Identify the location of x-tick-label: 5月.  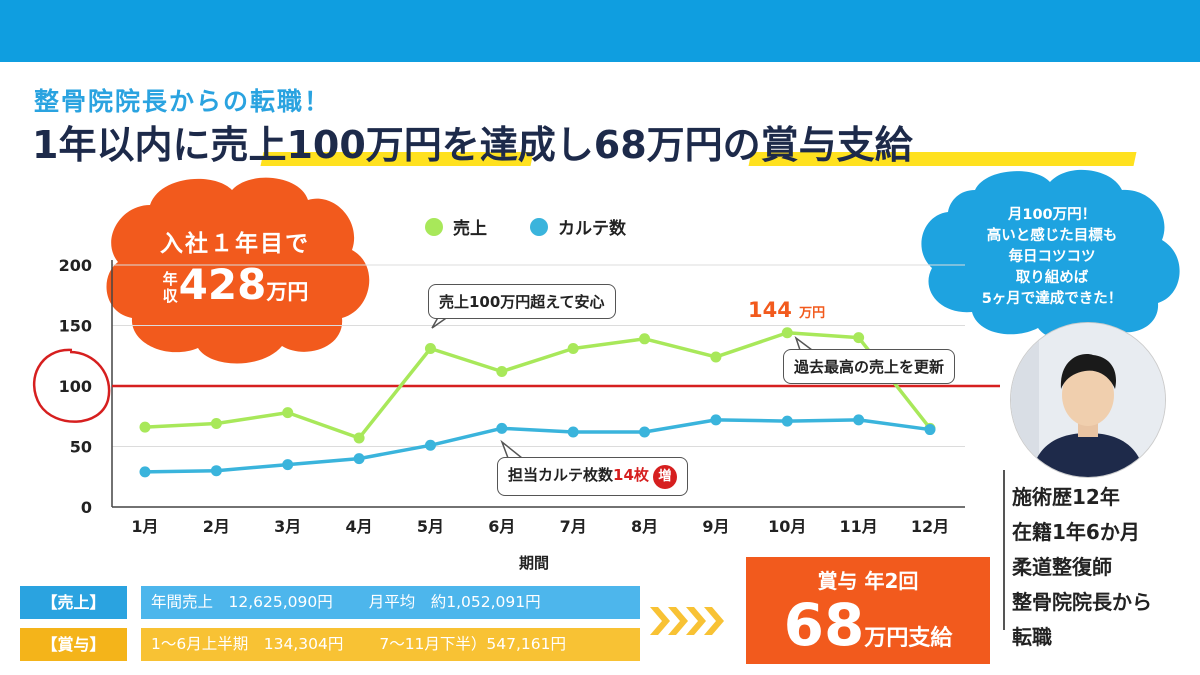
(430, 526).